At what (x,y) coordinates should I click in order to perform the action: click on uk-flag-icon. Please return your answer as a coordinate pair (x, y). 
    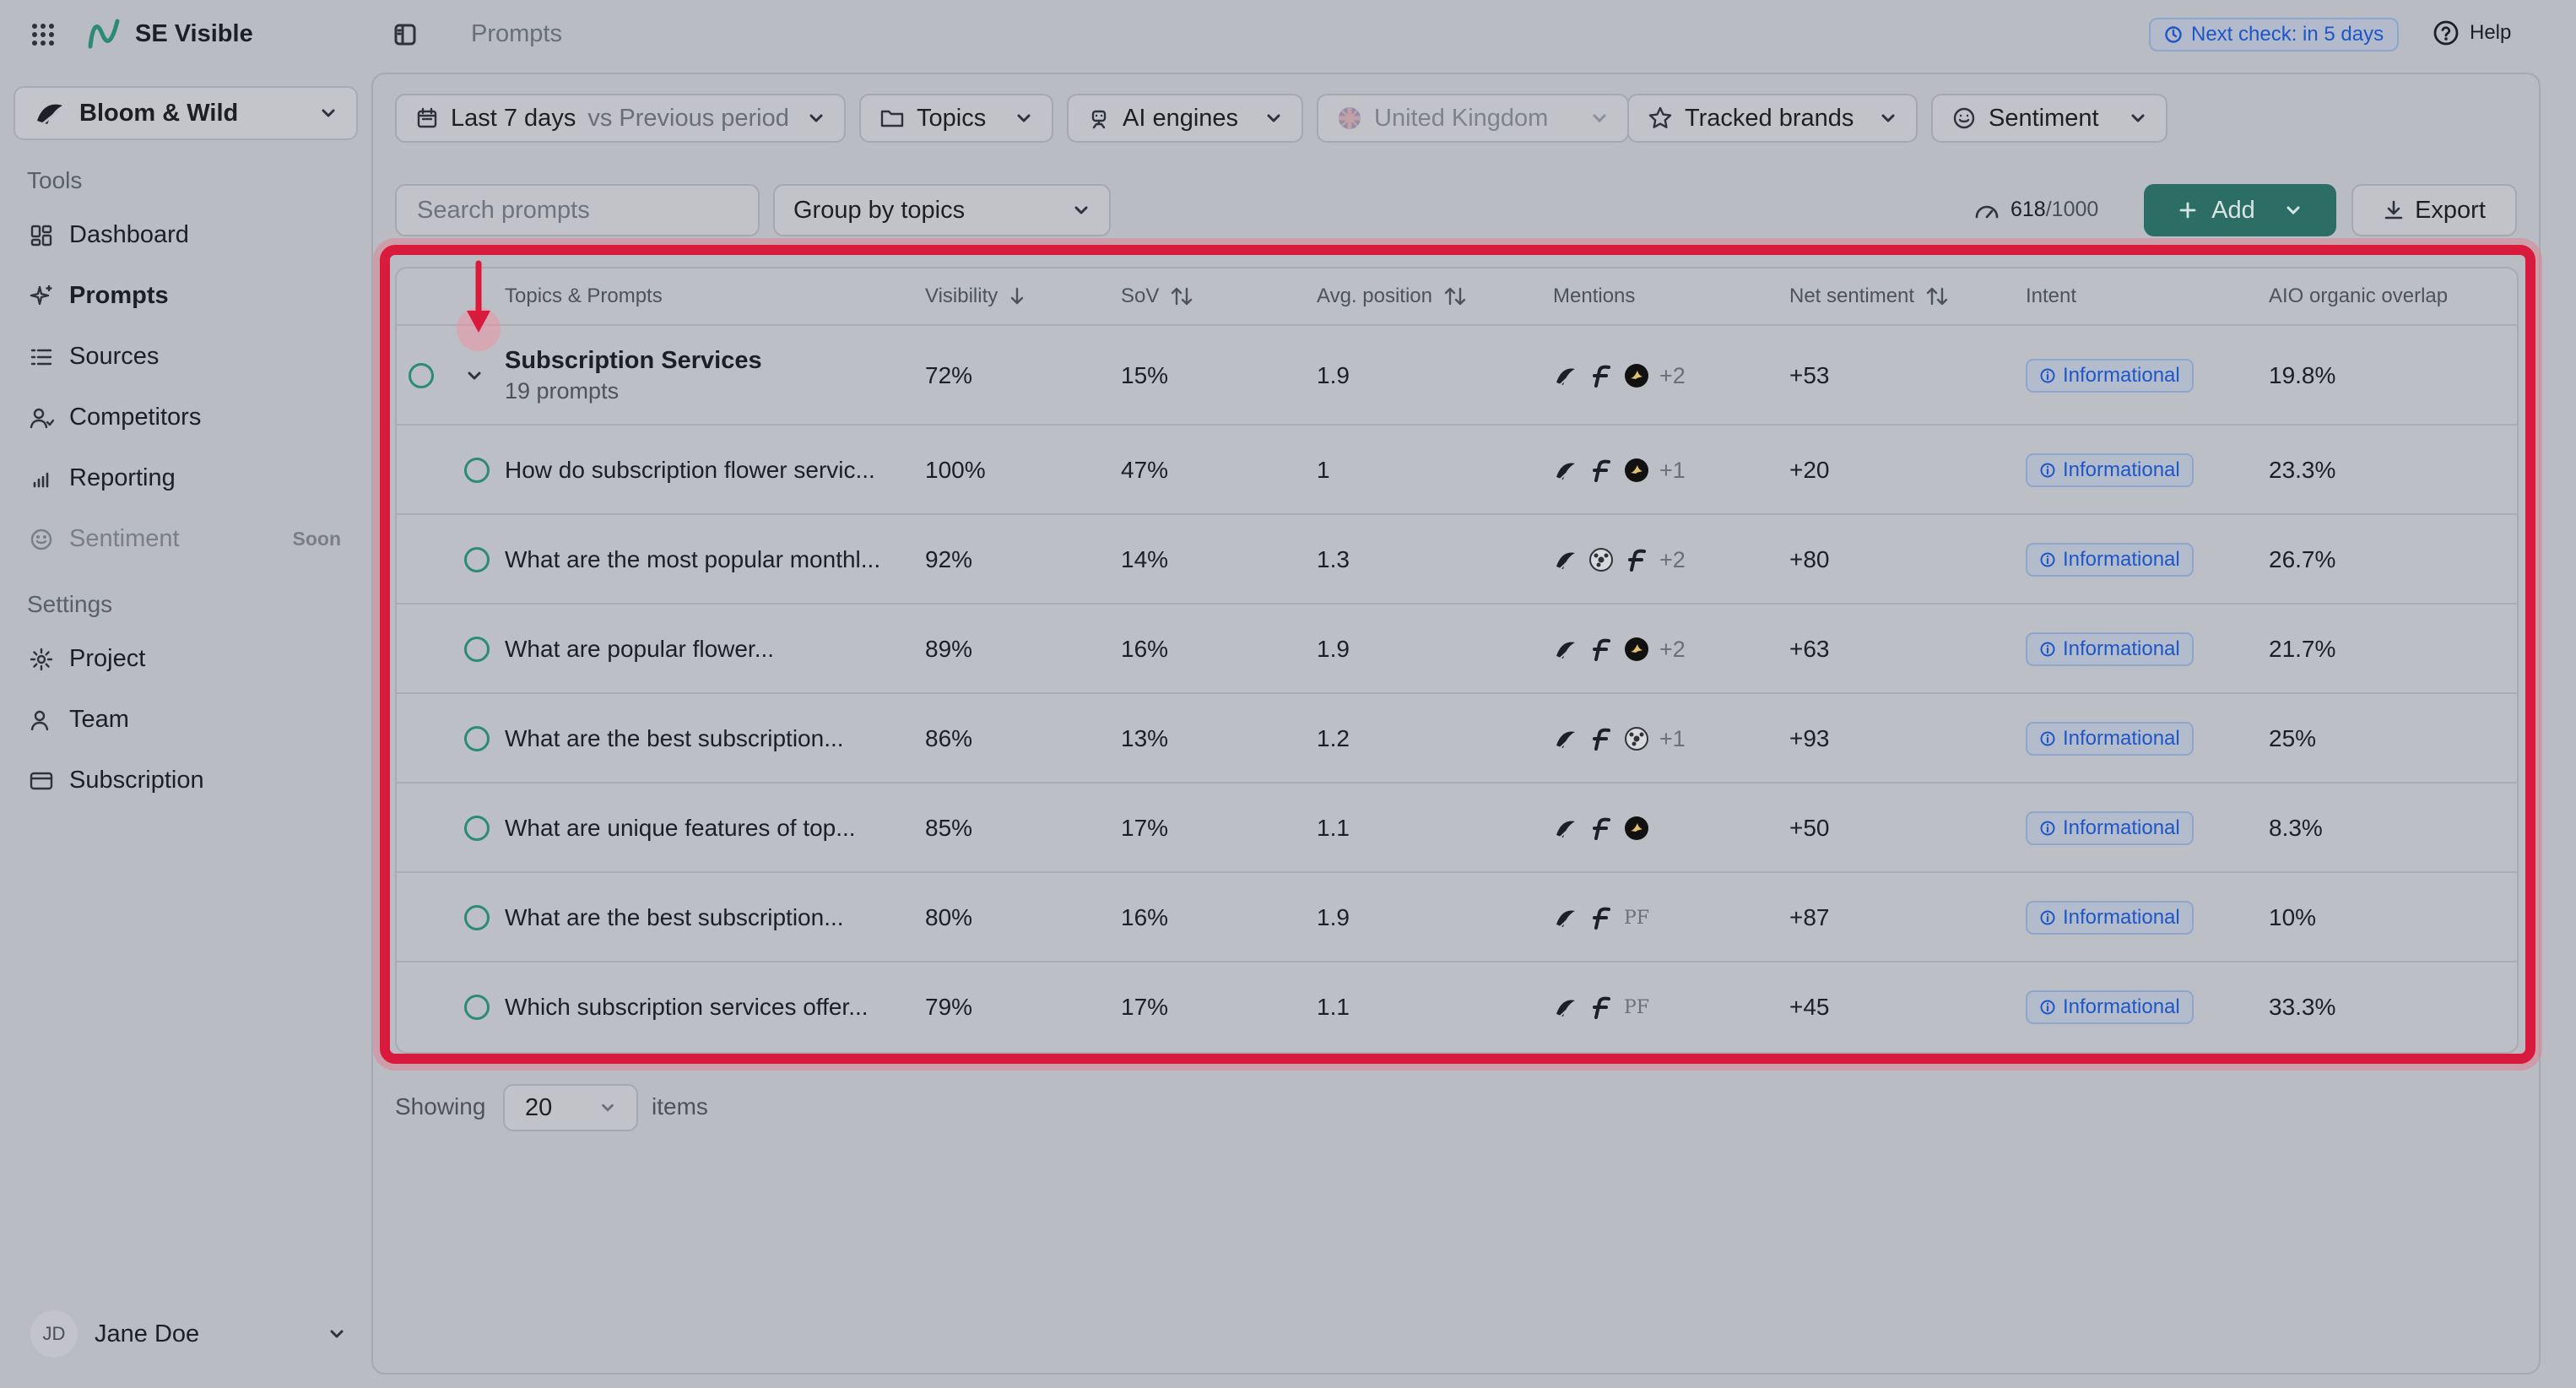
    Looking at the image, I should click on (1350, 118).